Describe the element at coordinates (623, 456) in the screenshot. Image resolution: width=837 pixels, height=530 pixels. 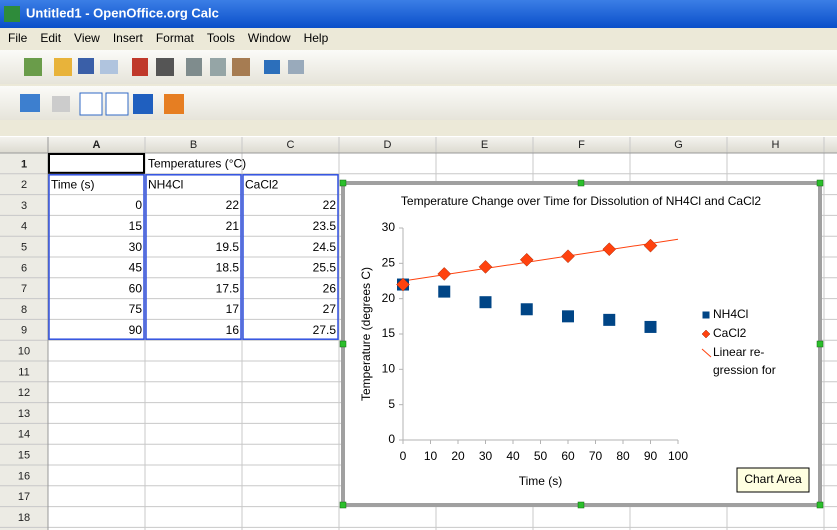
I see `x-tick-label: 80` at that location.